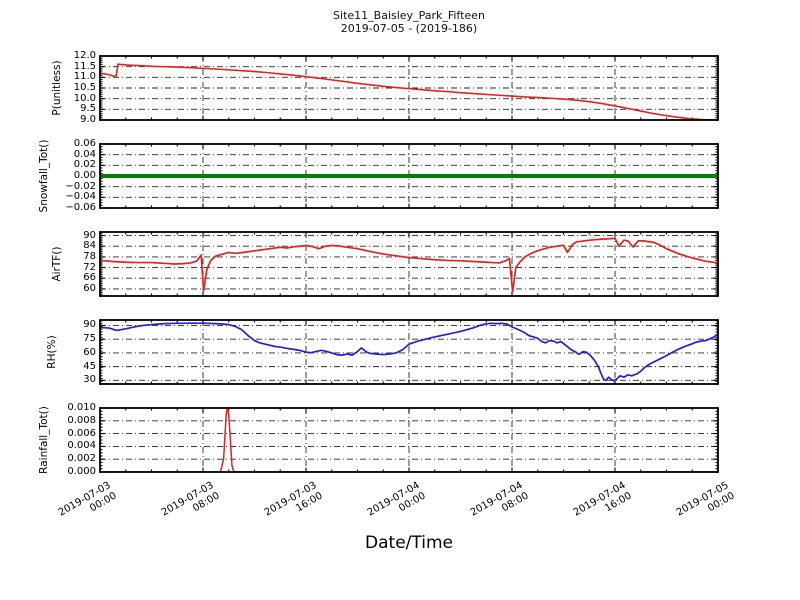  Describe the element at coordinates (89, 366) in the screenshot. I see `panel-rh-ytick-label: 45` at that location.